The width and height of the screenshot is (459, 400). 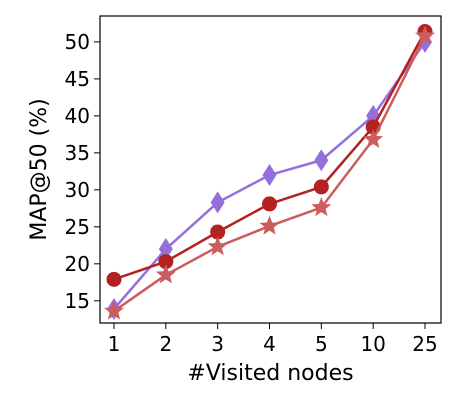 What do you see at coordinates (77, 79) in the screenshot?
I see `y-tick-label: 45` at bounding box center [77, 79].